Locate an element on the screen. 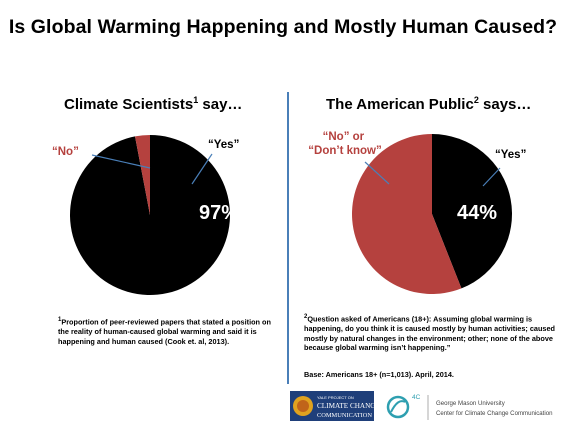 The width and height of the screenshot is (566, 425). public-pie-slice-yes is located at coordinates (472, 211).